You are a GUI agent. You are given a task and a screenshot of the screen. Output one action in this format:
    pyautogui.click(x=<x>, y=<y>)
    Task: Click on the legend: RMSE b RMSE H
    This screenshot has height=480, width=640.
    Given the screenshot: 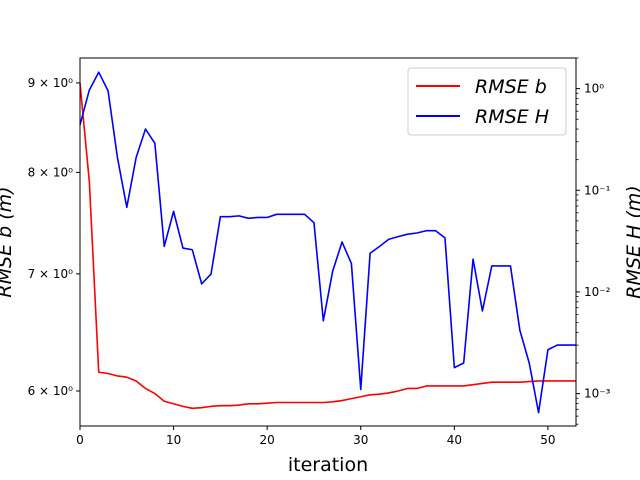 What is the action you would take?
    pyautogui.click(x=487, y=101)
    